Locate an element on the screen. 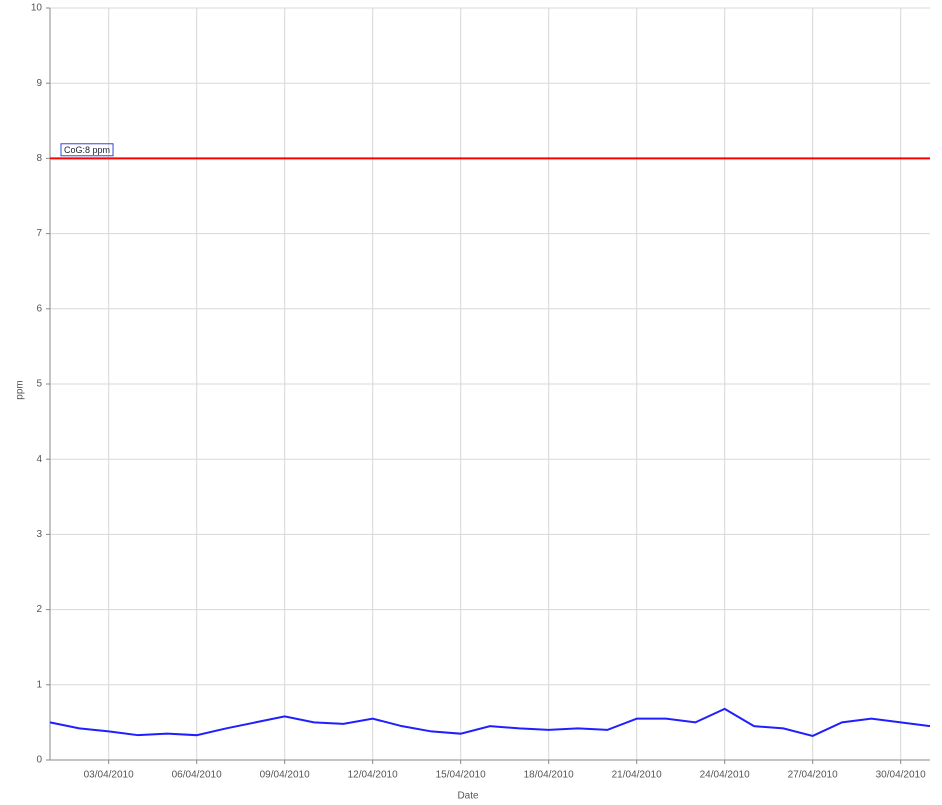  x-tick-label: 15/04/2010 is located at coordinates (461, 775).